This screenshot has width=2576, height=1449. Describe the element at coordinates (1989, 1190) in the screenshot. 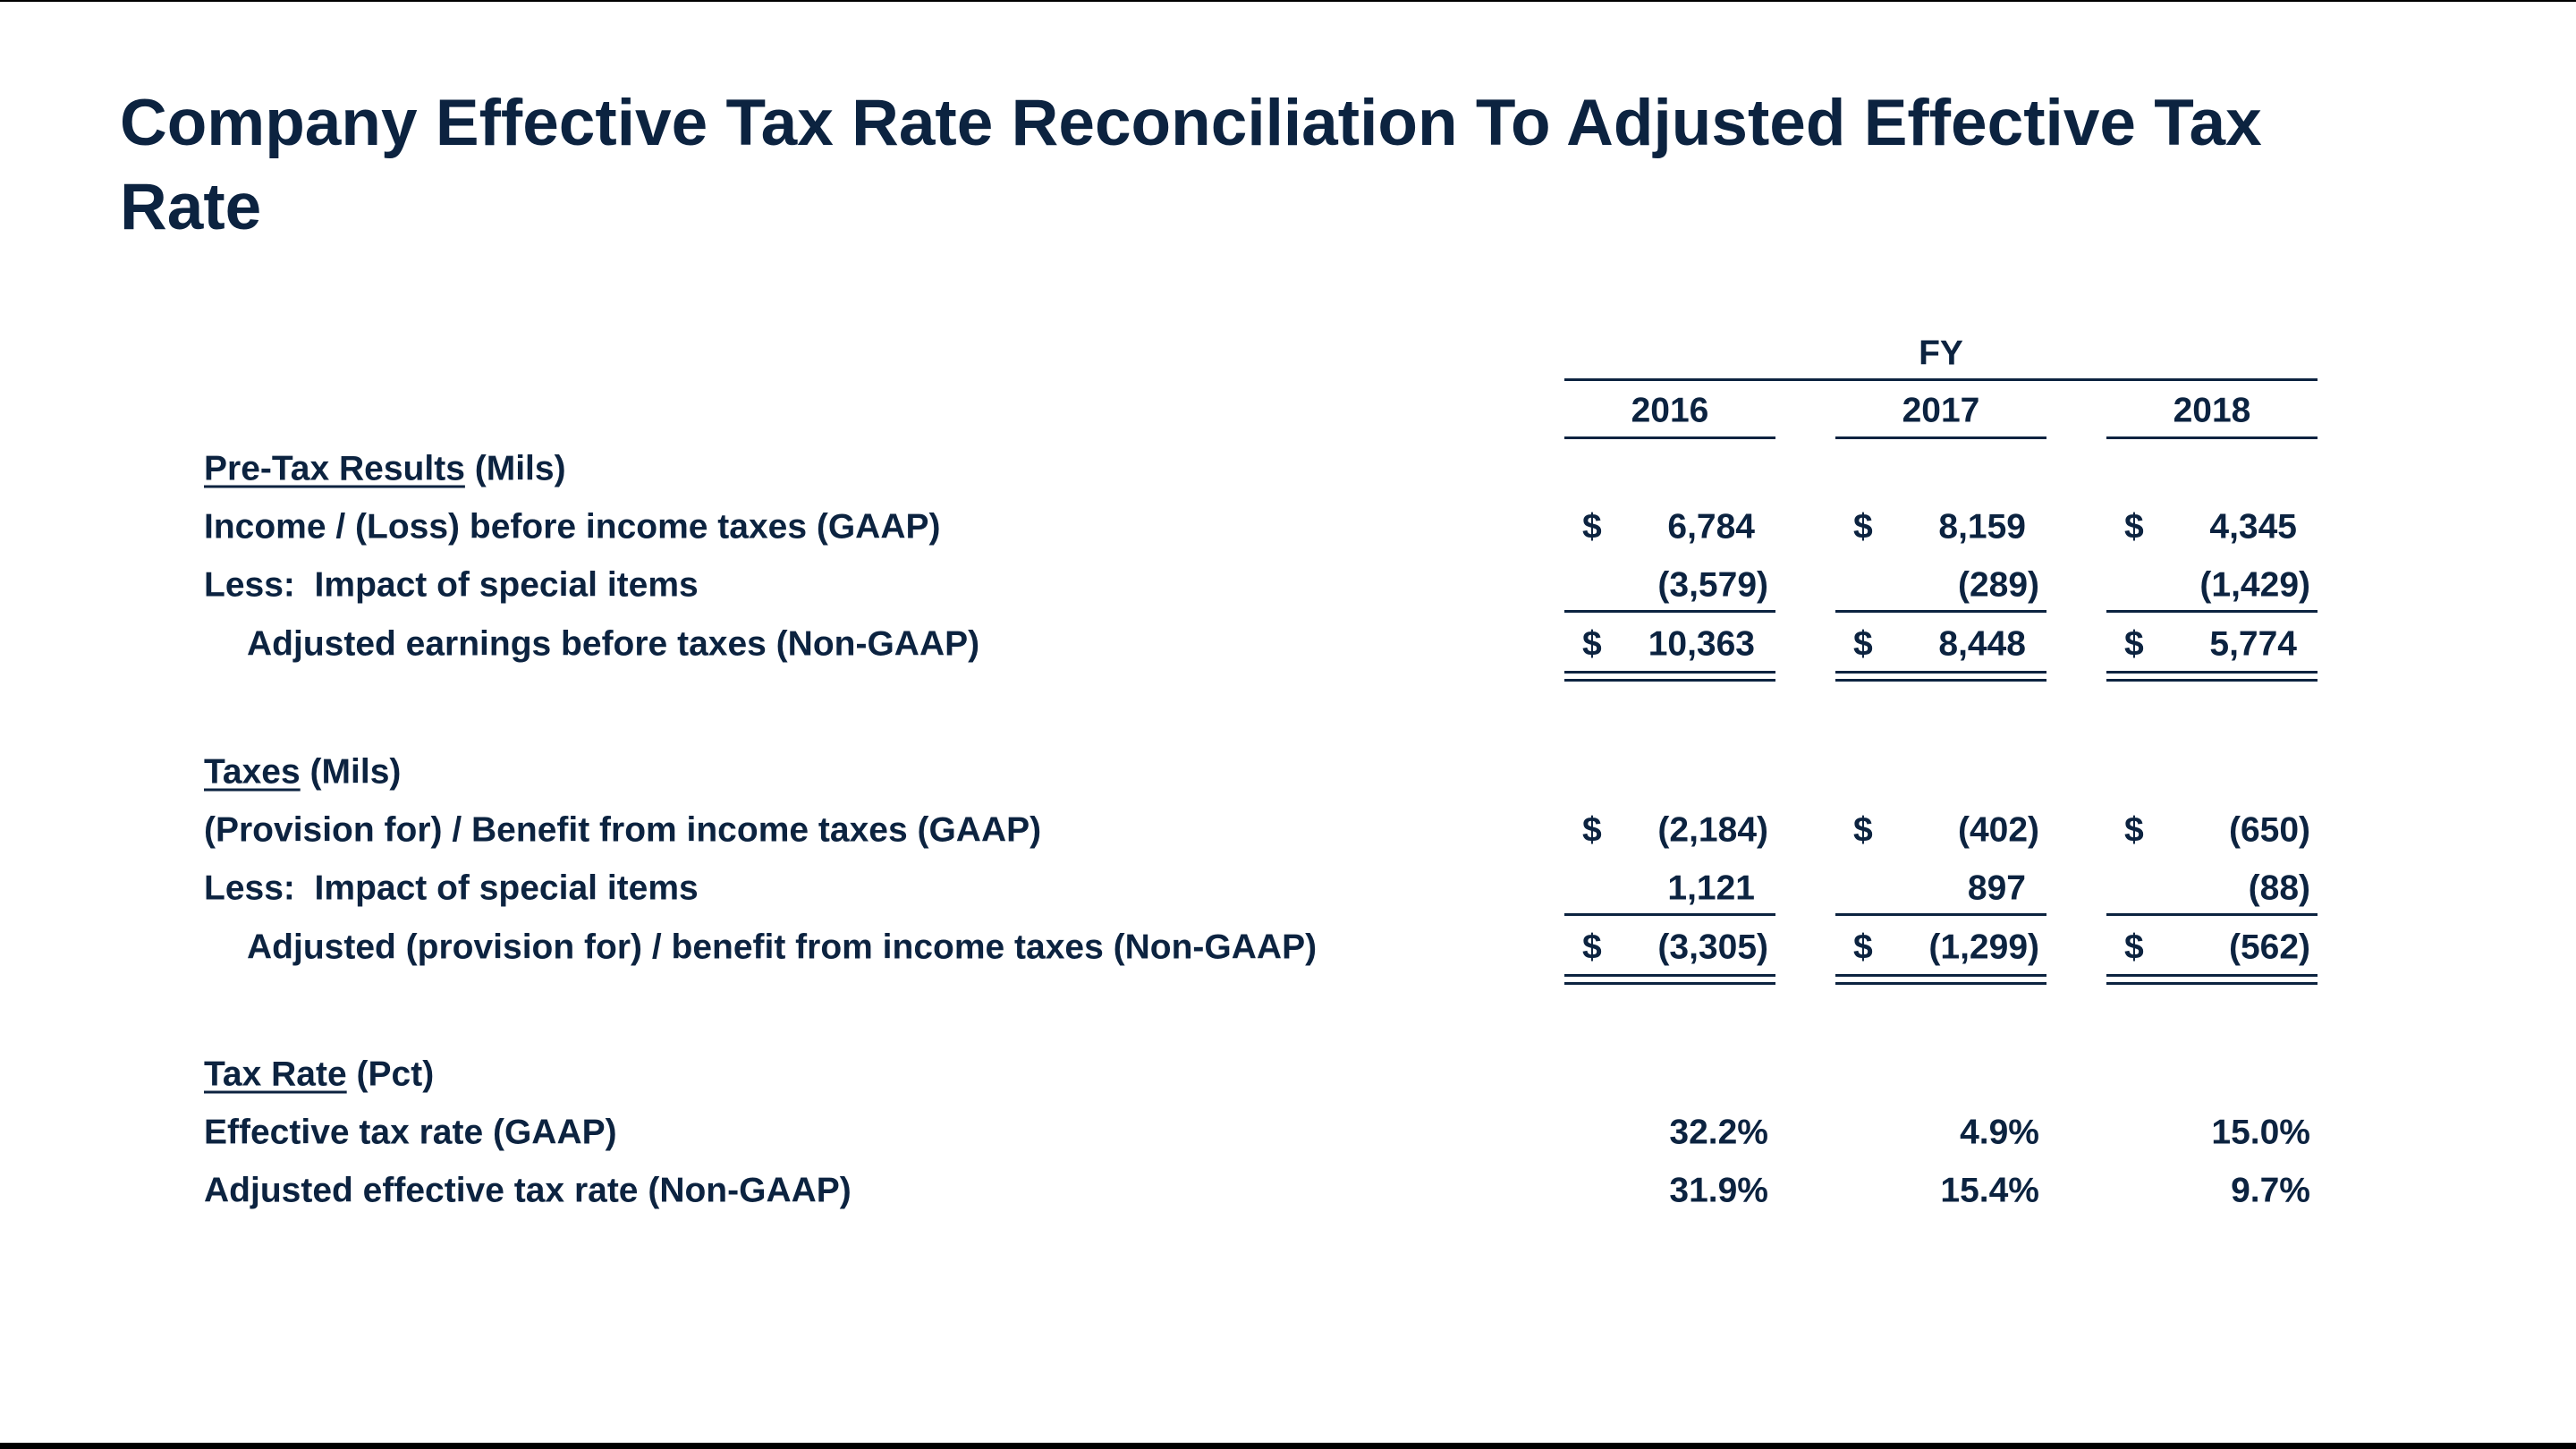

I see `amount: 15.4%` at that location.